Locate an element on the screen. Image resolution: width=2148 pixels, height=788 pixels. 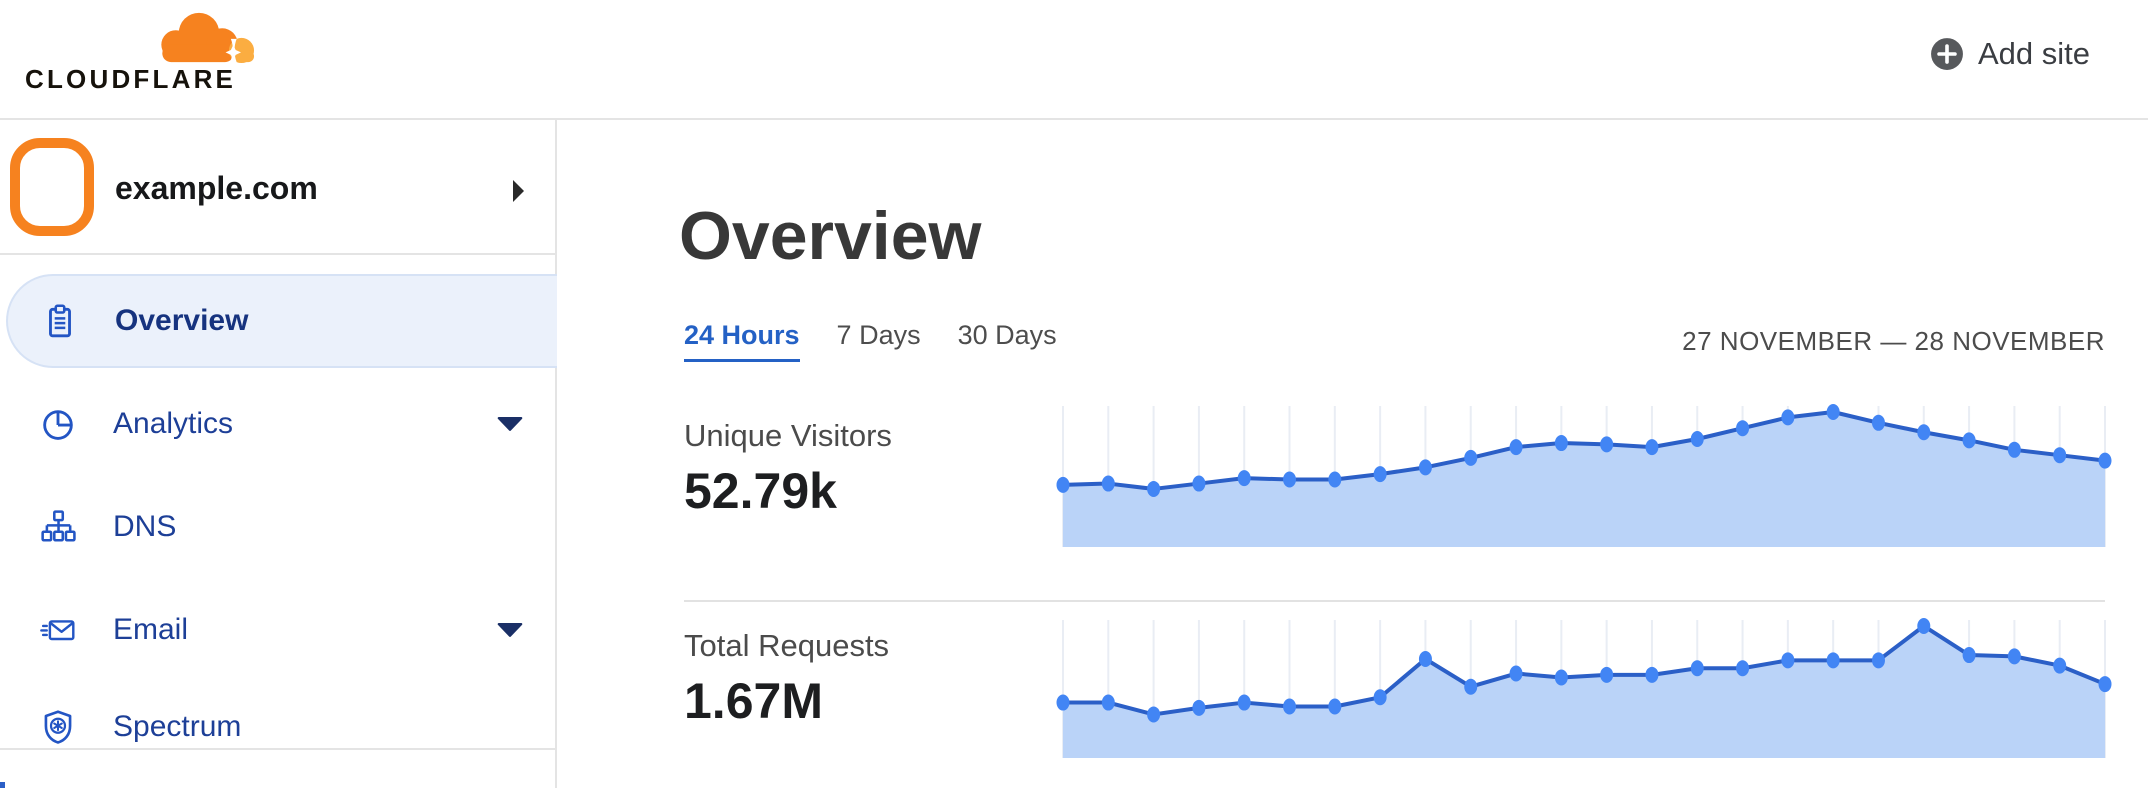
metric-label-unique-visitors: Unique Visitors is located at coordinates (788, 435).